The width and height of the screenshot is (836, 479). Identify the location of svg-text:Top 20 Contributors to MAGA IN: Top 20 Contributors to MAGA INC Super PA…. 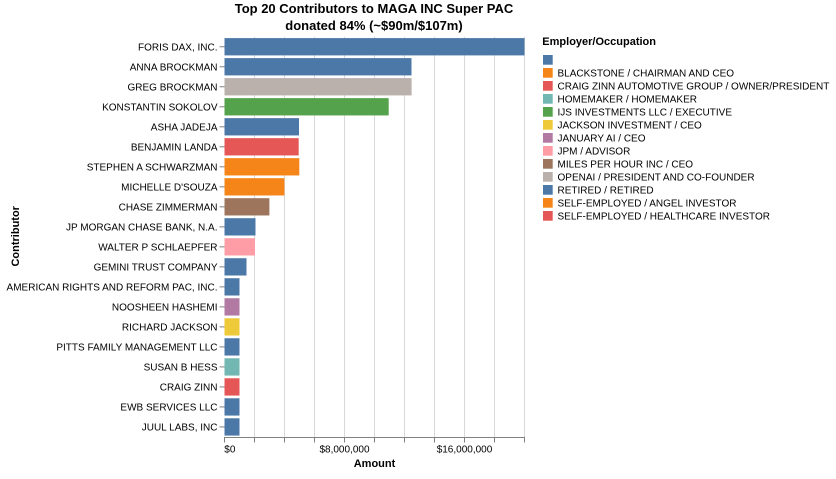
(374, 8).